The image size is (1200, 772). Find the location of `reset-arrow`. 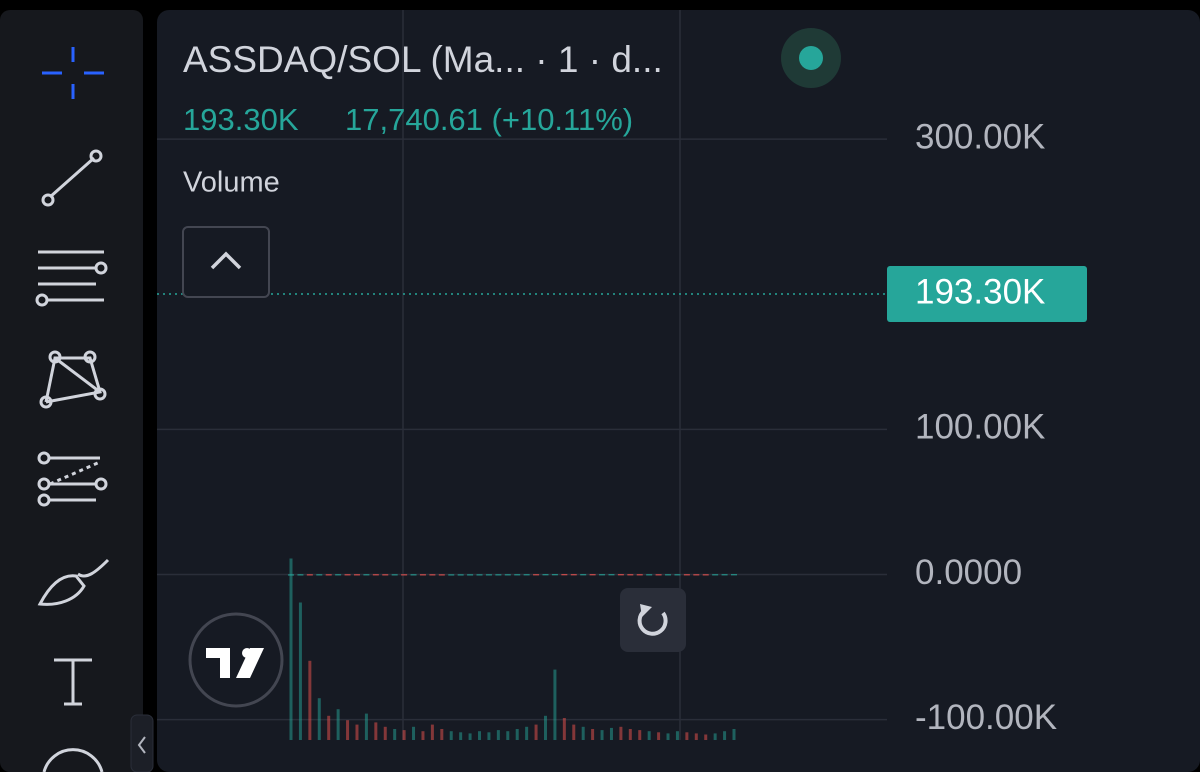

reset-arrow is located at coordinates (646, 610).